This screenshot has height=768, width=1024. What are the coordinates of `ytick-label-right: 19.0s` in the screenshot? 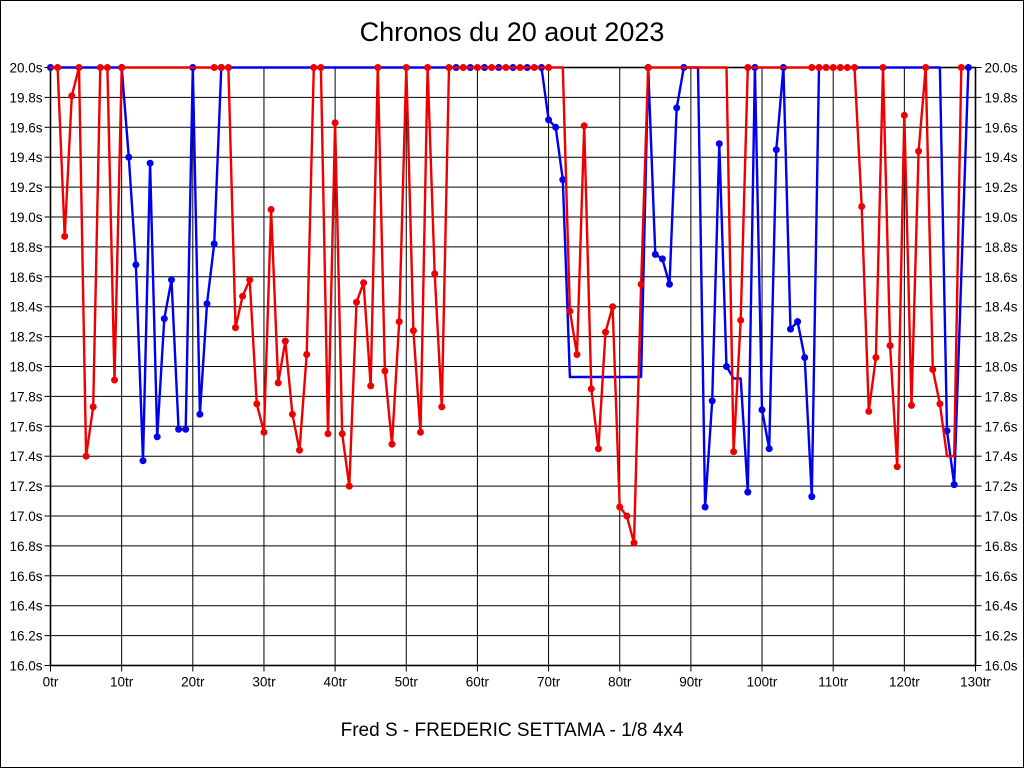 It's located at (1001, 217).